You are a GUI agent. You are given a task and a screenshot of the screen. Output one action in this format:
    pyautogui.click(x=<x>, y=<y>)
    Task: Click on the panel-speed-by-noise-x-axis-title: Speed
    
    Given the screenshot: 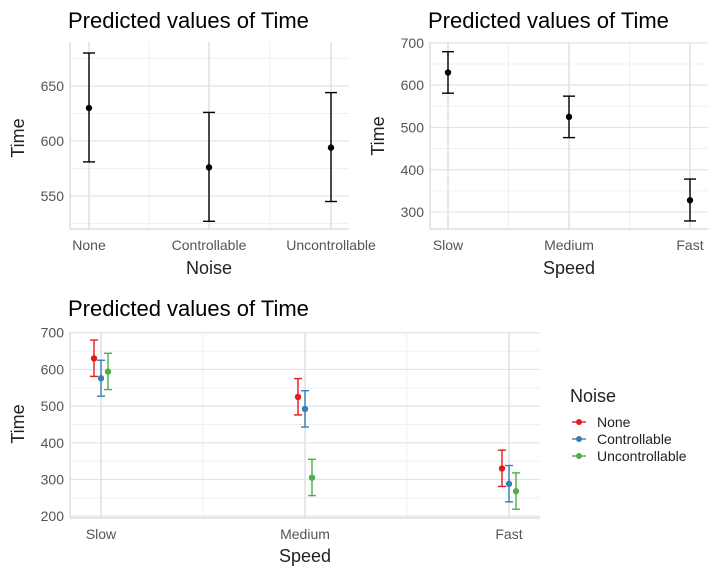 What is the action you would take?
    pyautogui.click(x=305, y=556)
    